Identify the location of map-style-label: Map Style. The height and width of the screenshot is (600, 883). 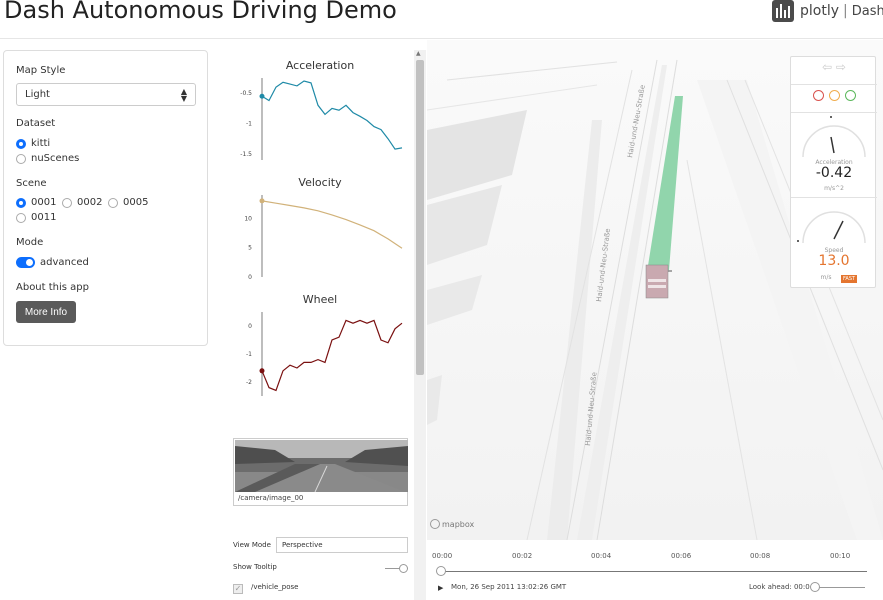
(41, 70).